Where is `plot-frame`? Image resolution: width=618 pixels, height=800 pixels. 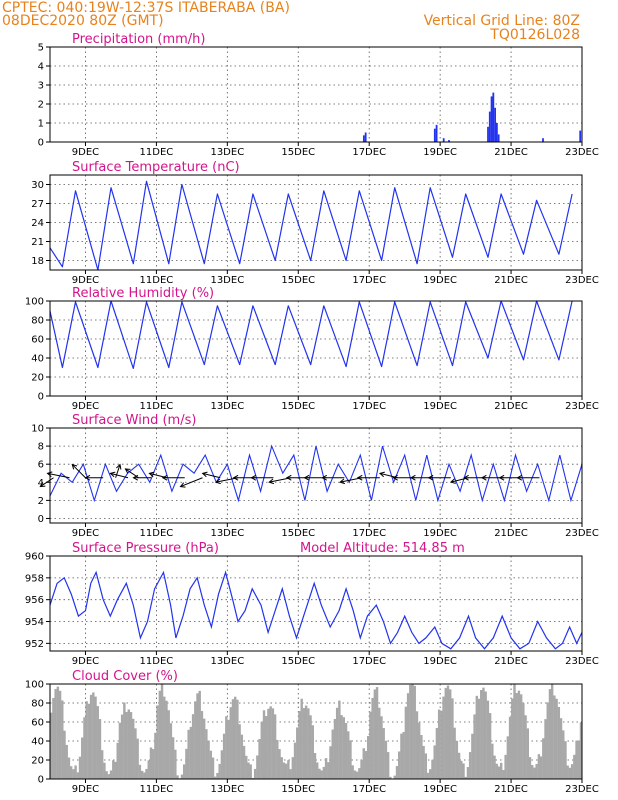 plot-frame is located at coordinates (316, 731).